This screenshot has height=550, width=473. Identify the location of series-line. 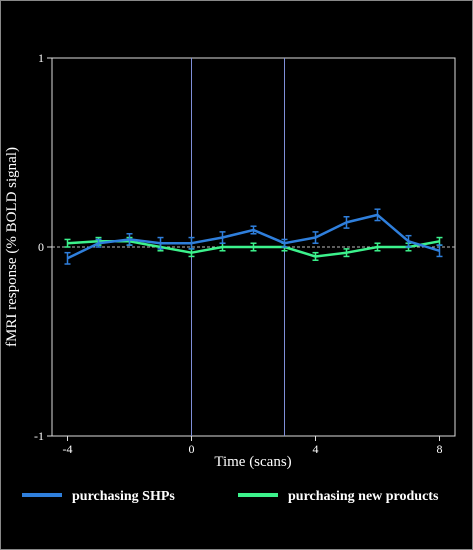
(253, 236).